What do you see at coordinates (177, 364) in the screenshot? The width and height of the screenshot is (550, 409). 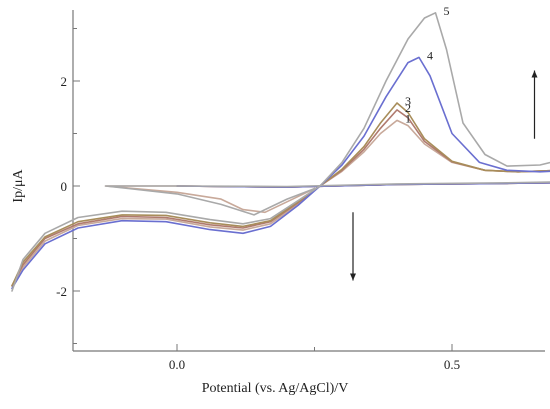 I see `x-tick-label: 0.0` at bounding box center [177, 364].